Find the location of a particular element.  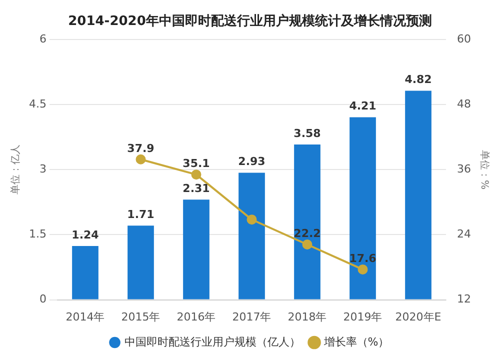

x-tick-label: 2017年 is located at coordinates (252, 317).